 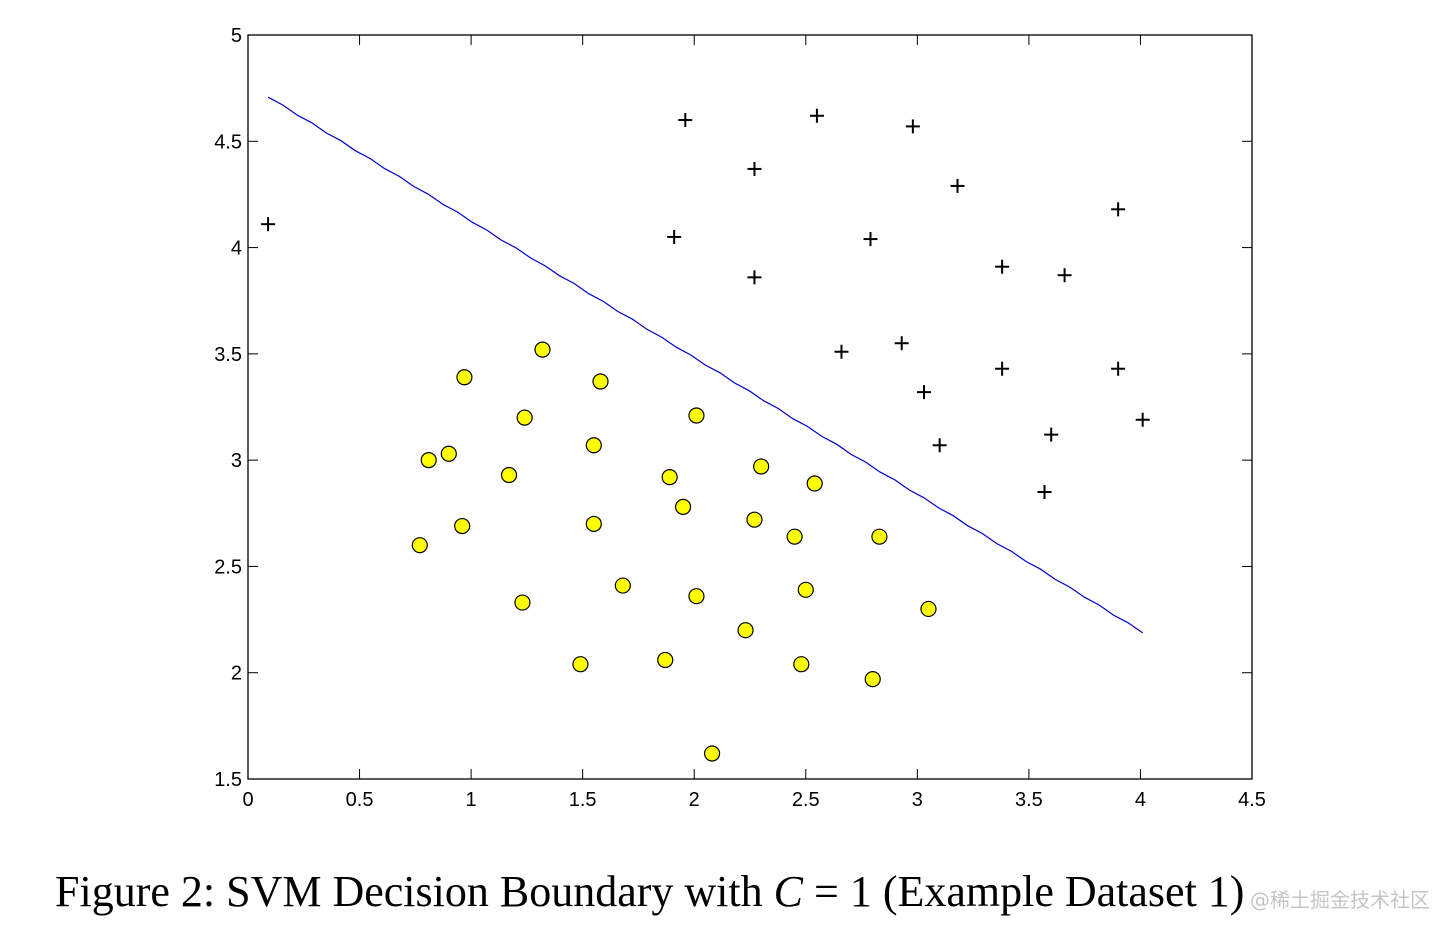 What do you see at coordinates (228, 355) in the screenshot?
I see `y-tick-label: 3.5` at bounding box center [228, 355].